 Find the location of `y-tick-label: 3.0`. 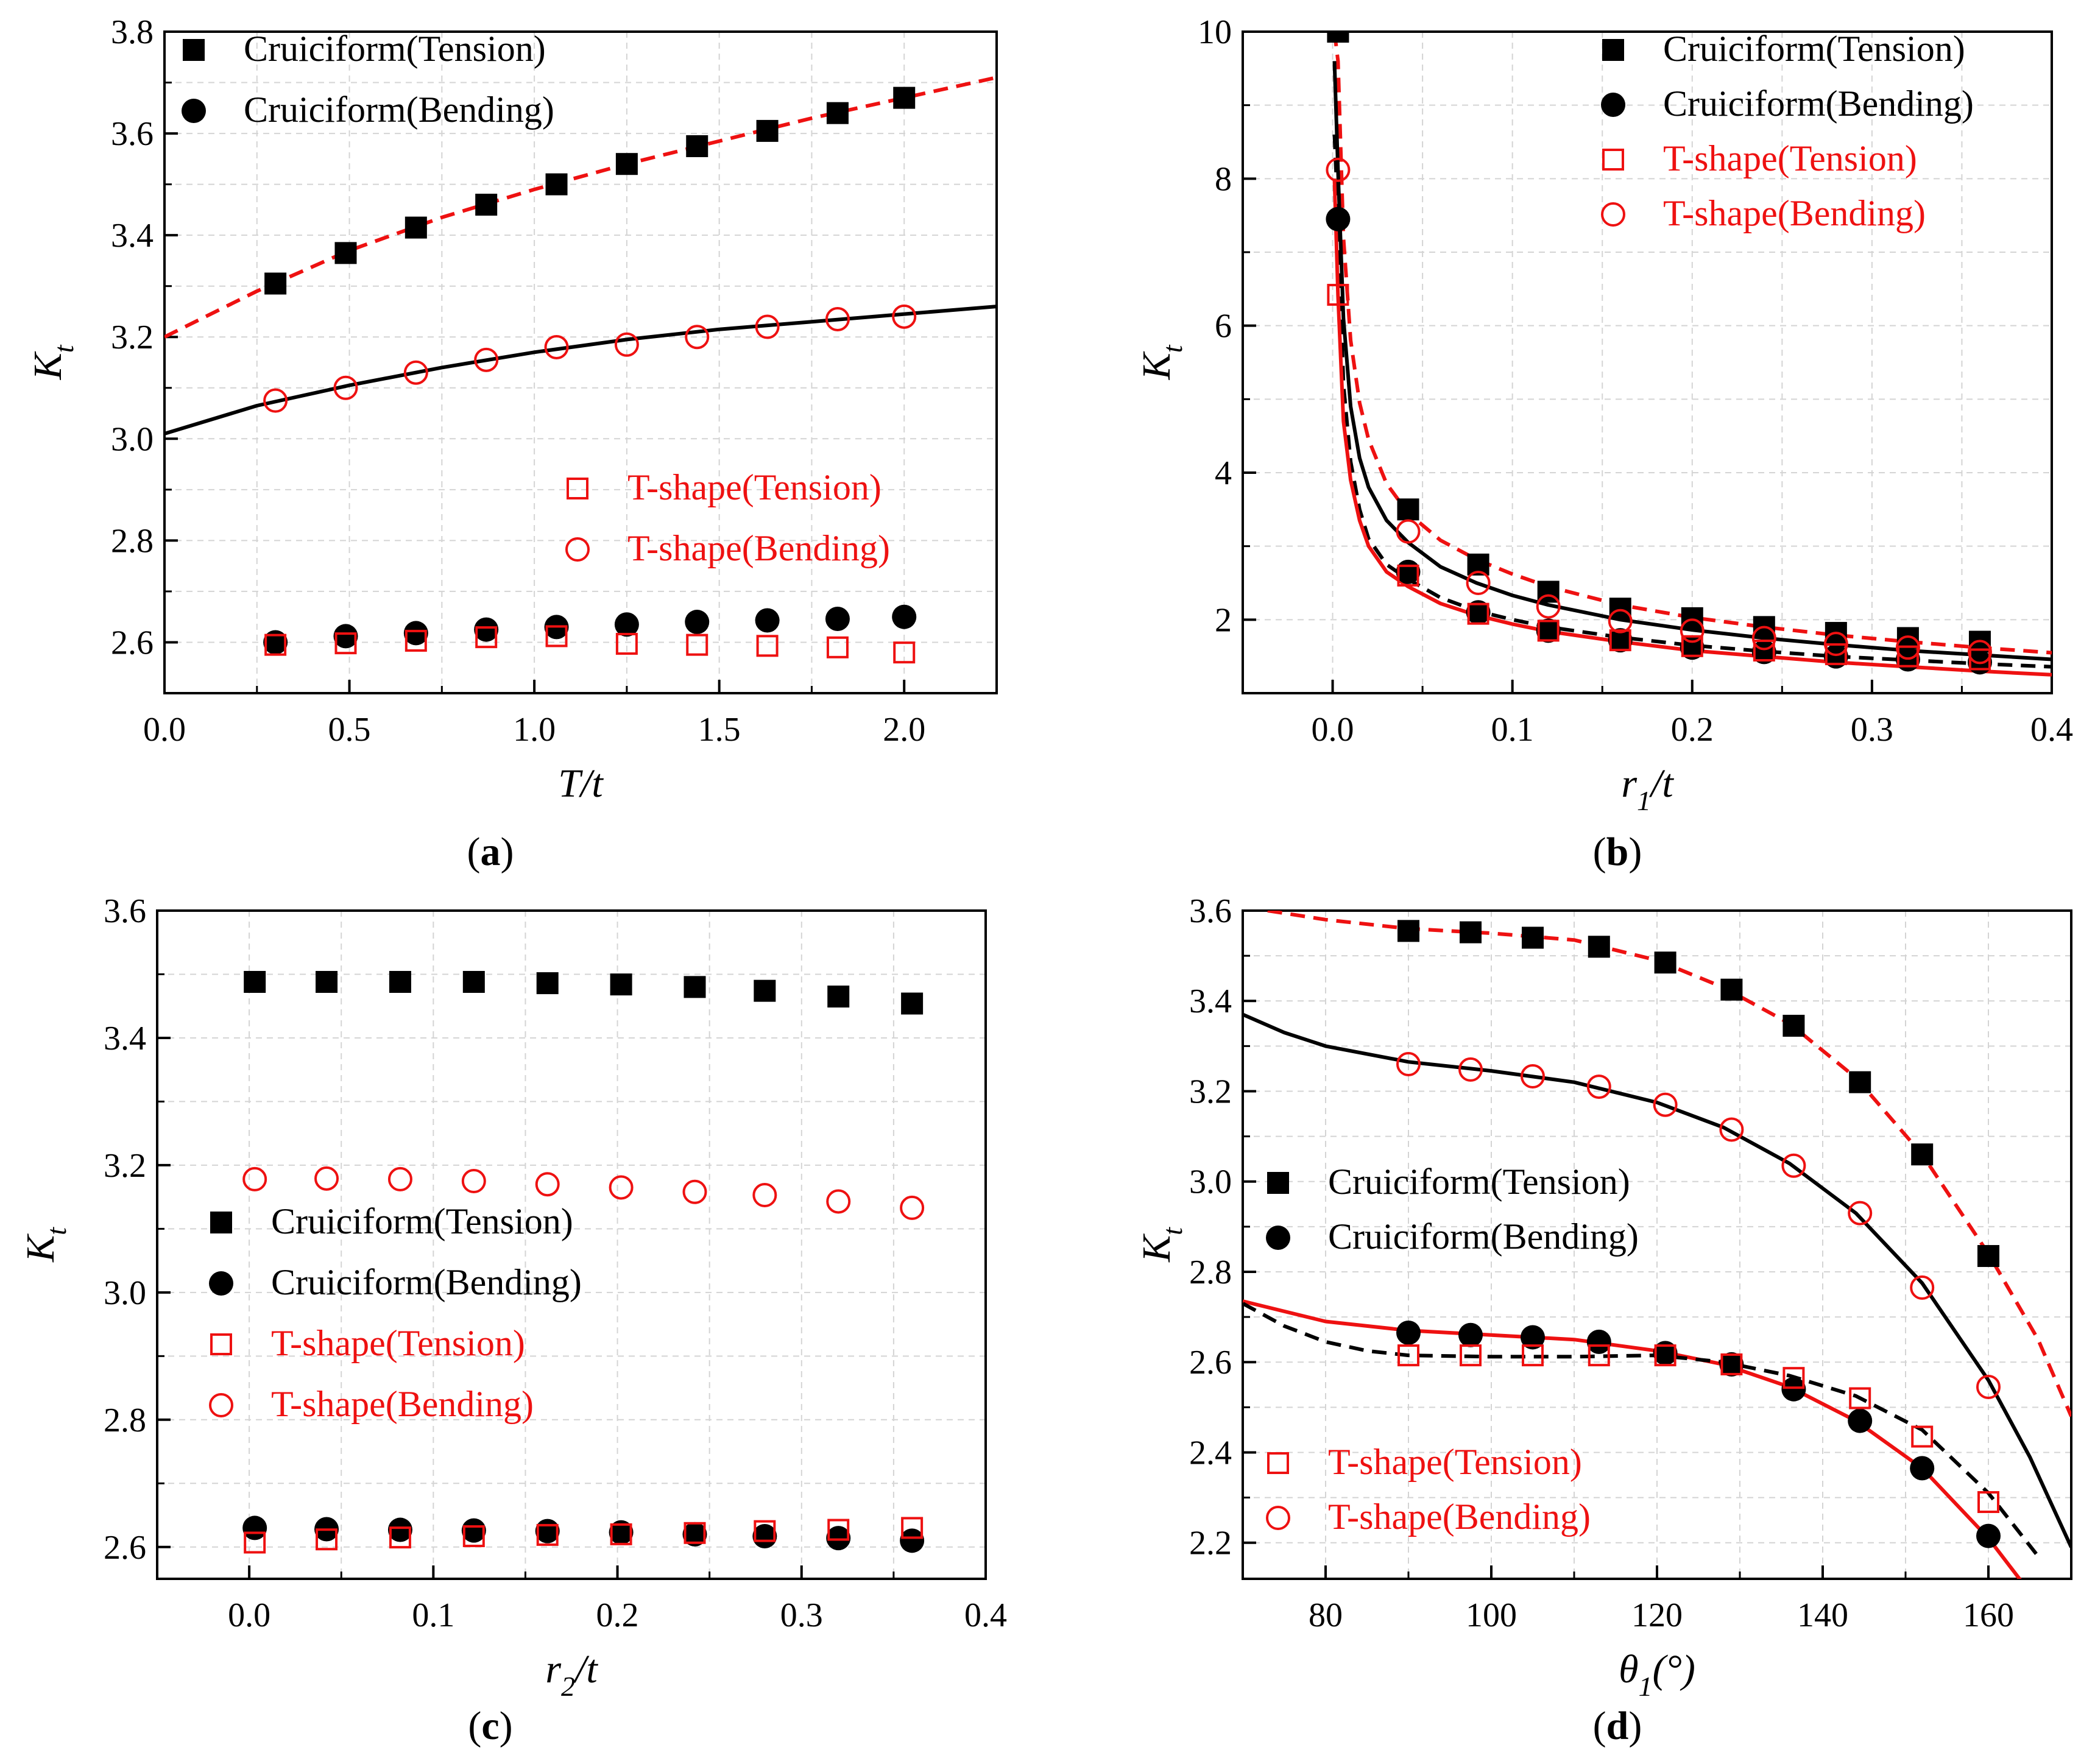

y-tick-label: 3.0 is located at coordinates (132, 439).